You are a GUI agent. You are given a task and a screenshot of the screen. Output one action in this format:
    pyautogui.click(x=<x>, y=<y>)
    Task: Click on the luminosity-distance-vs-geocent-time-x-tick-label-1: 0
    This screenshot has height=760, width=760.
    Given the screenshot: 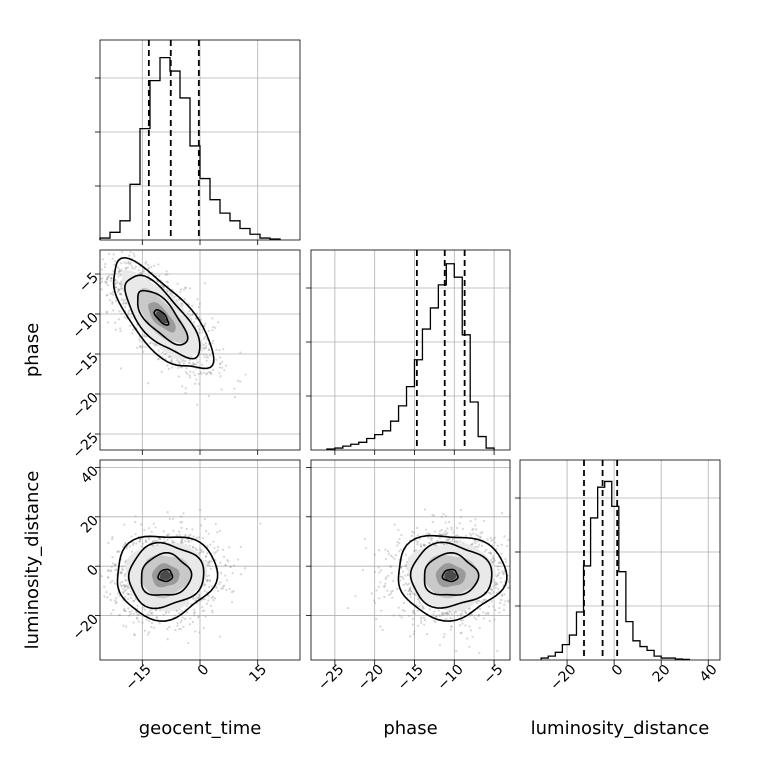 What is the action you would take?
    pyautogui.click(x=204, y=671)
    